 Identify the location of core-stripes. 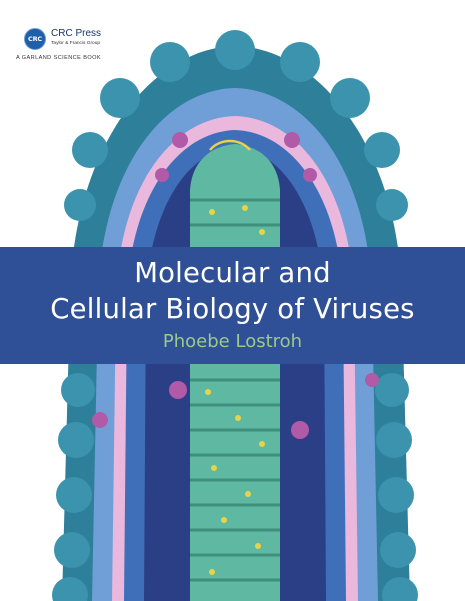
(235, 390).